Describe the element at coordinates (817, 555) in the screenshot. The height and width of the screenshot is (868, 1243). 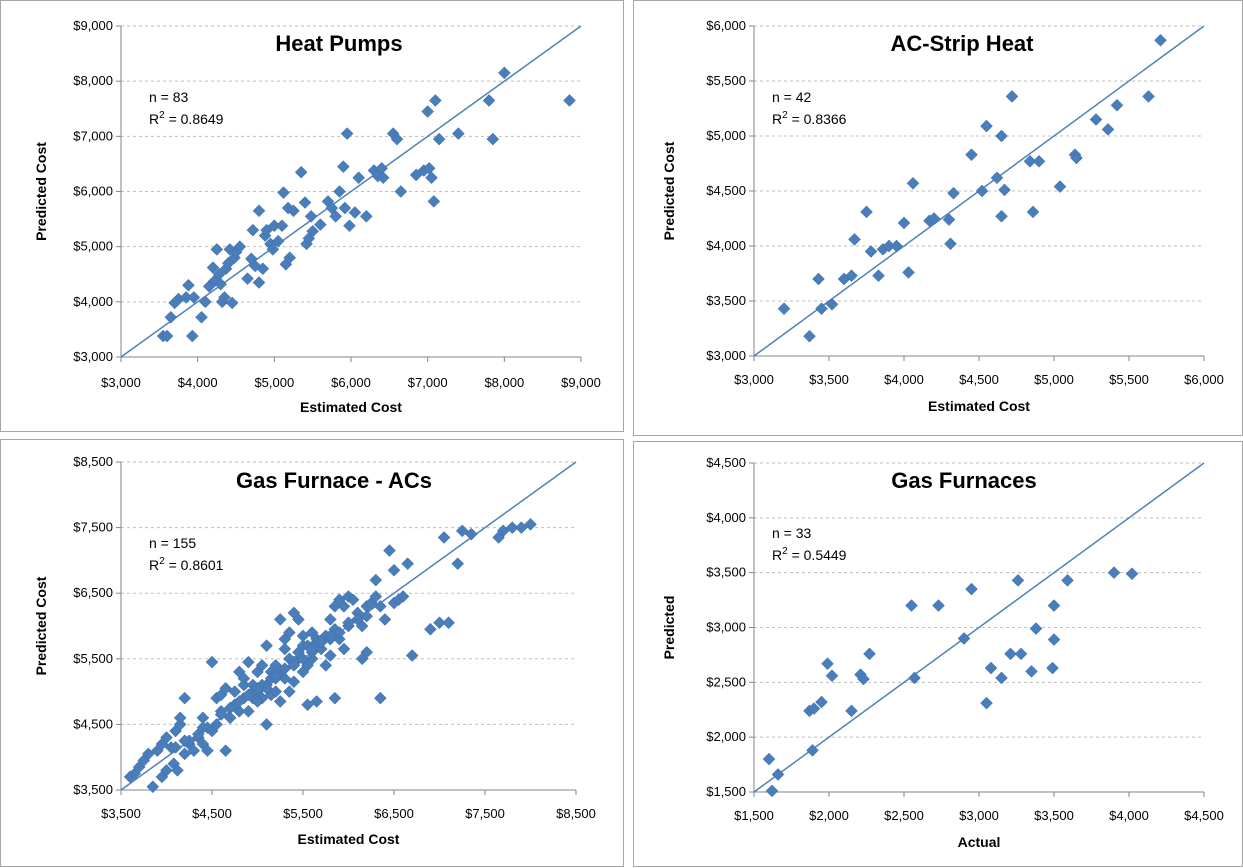
I see `annotation-r-value: = 0.5449` at that location.